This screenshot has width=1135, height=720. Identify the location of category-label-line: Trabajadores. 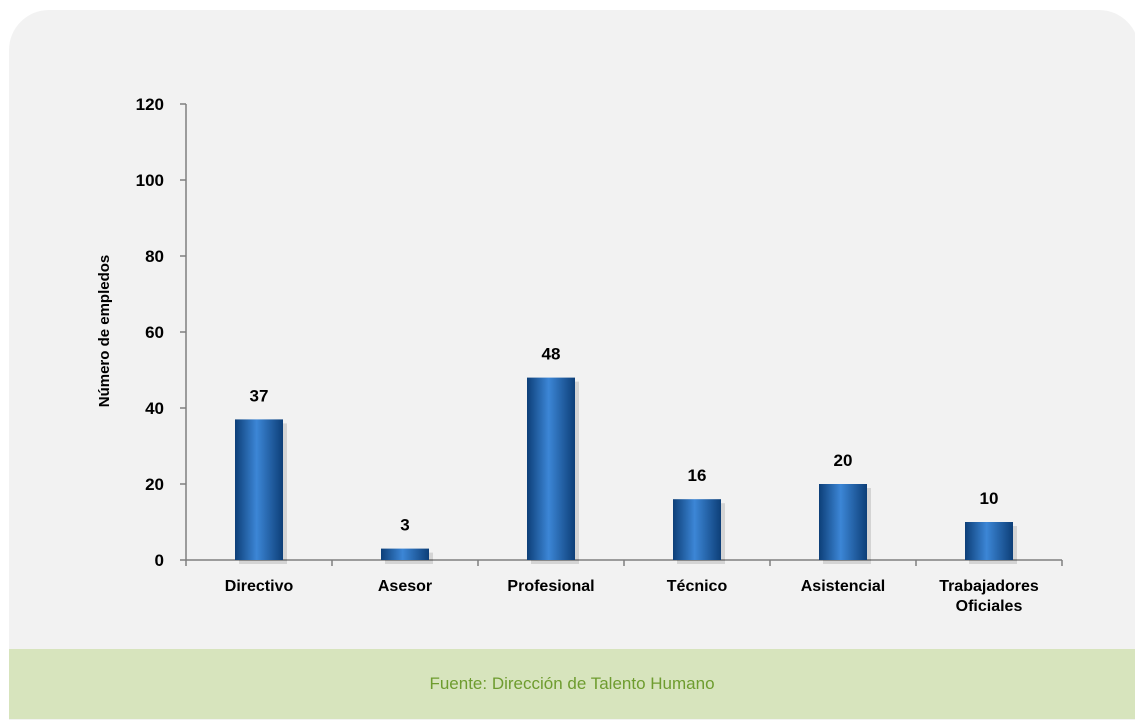
(989, 586).